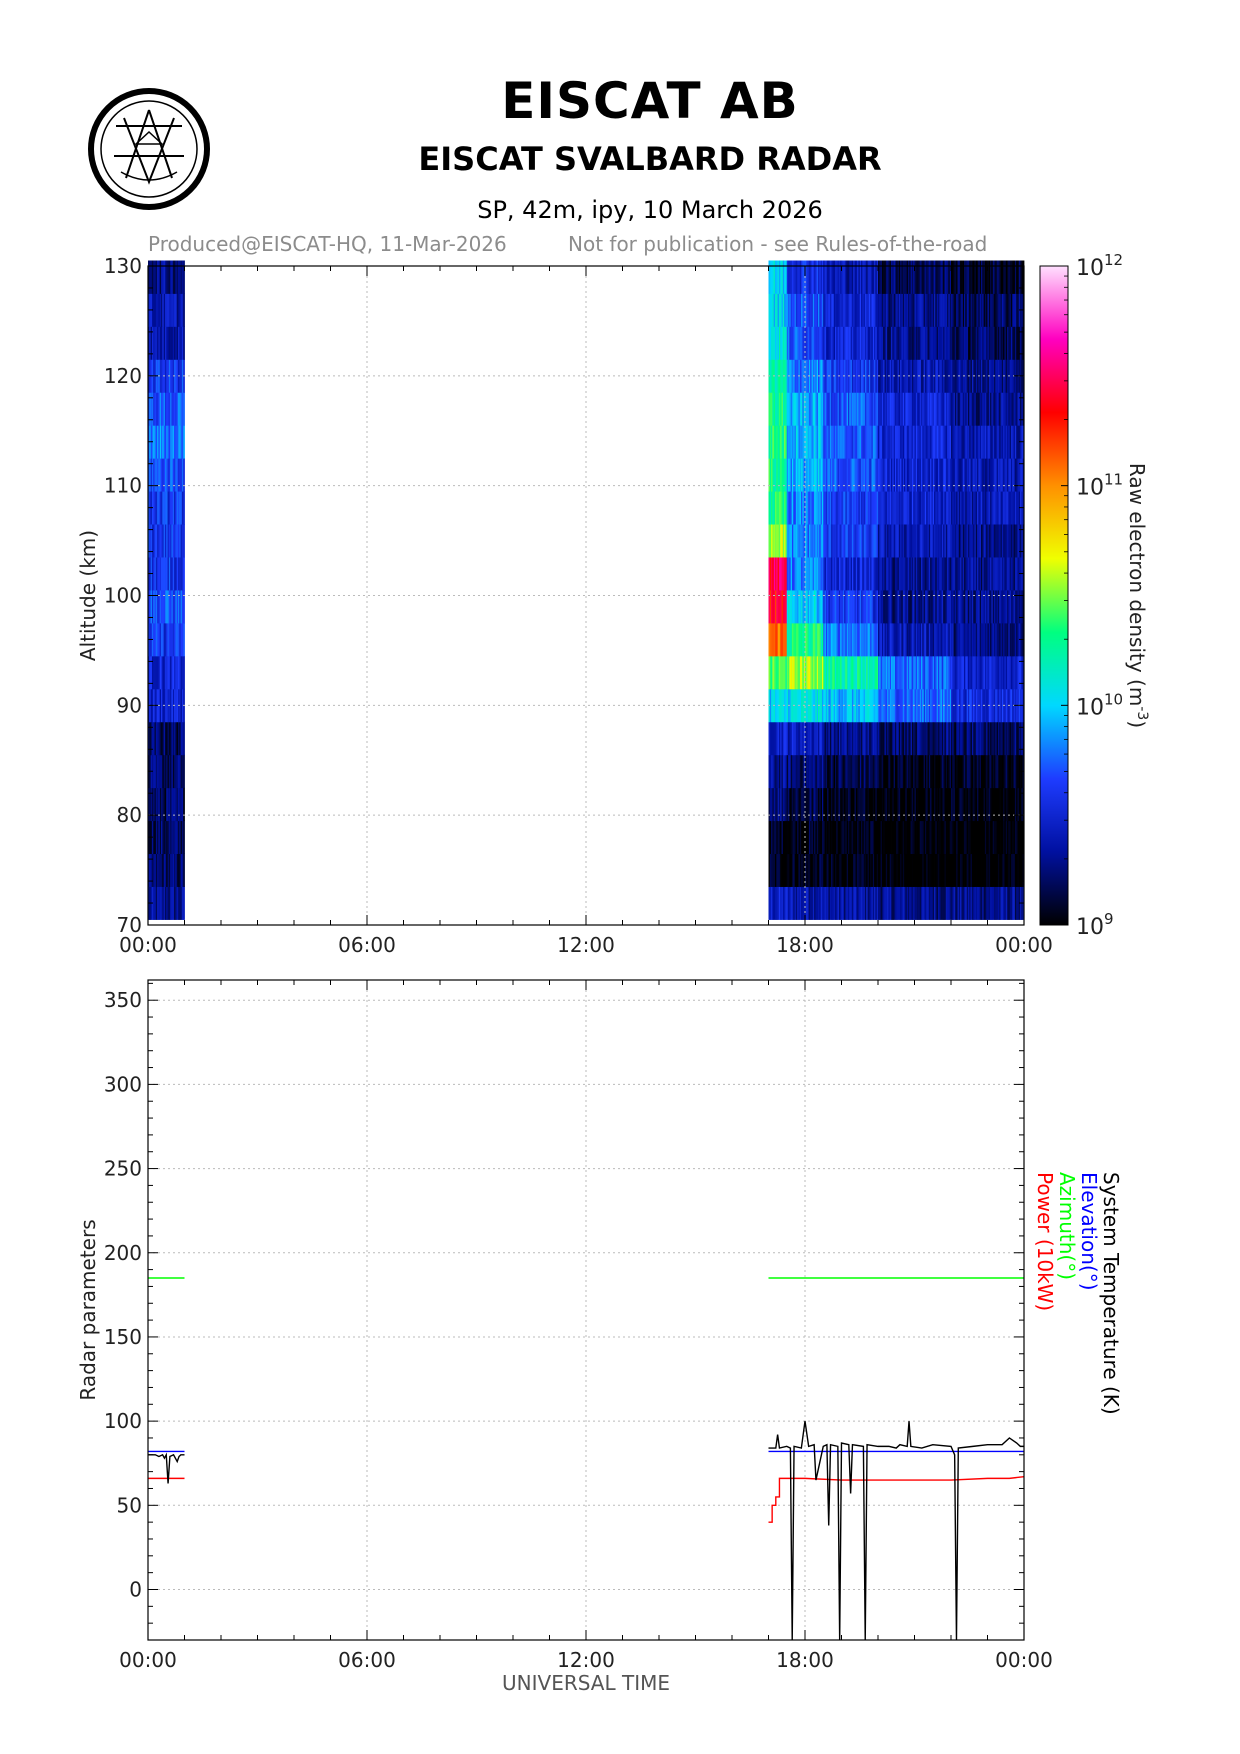 The height and width of the screenshot is (1754, 1240). I want to click on colorbar-tick-label: 109, so click(1095, 925).